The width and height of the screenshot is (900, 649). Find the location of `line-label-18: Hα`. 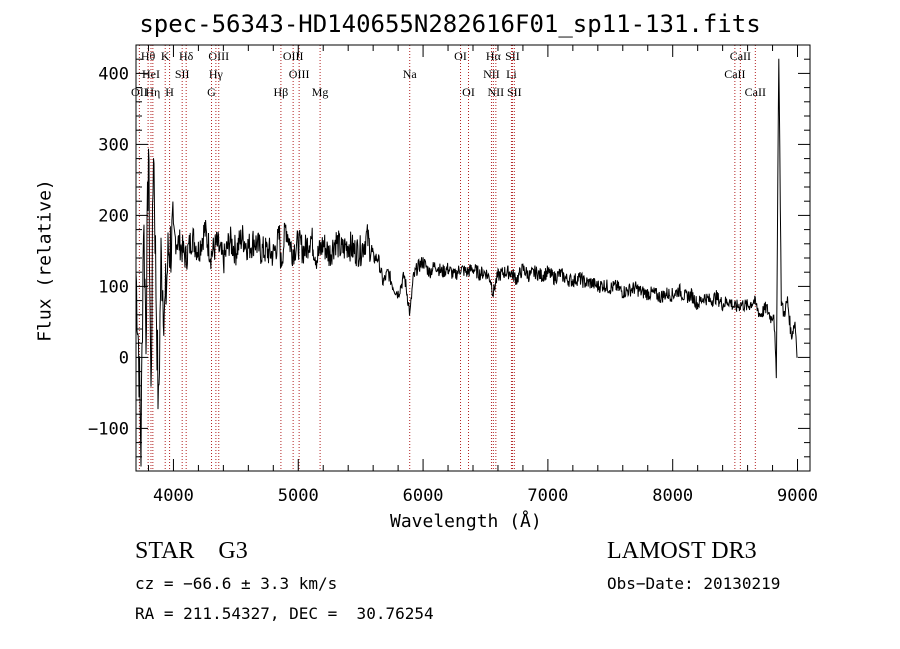

line-label-18: Hα is located at coordinates (494, 56).